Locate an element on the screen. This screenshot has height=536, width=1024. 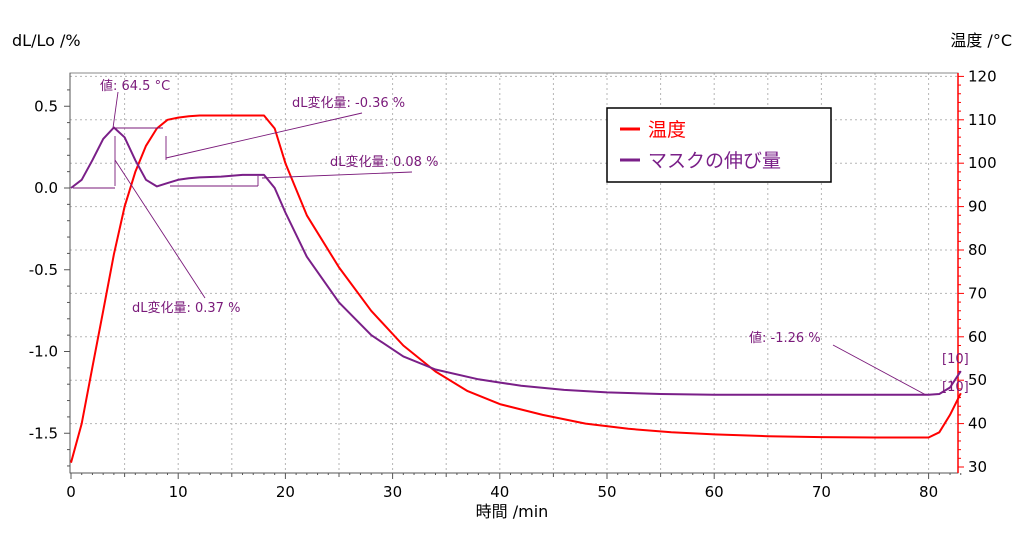
y-left-tick-label: -0.5 is located at coordinates (43, 270).